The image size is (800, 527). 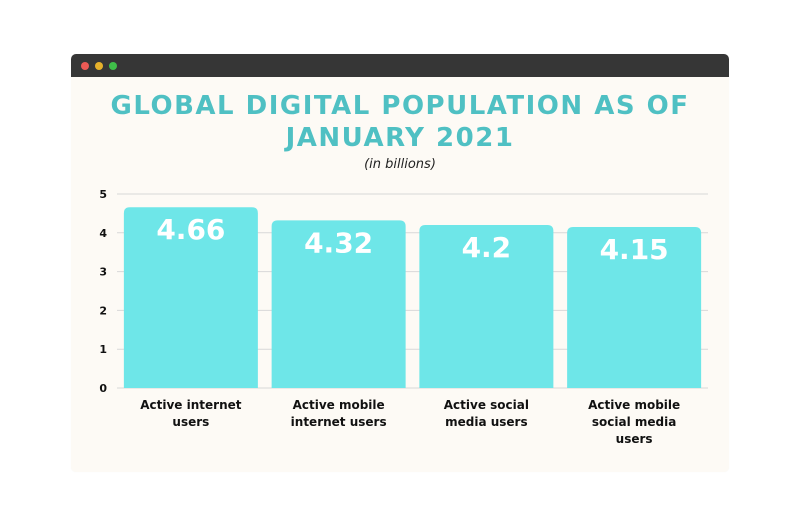 I want to click on chart-title-line-2: JANUARY 2021, so click(x=400, y=138).